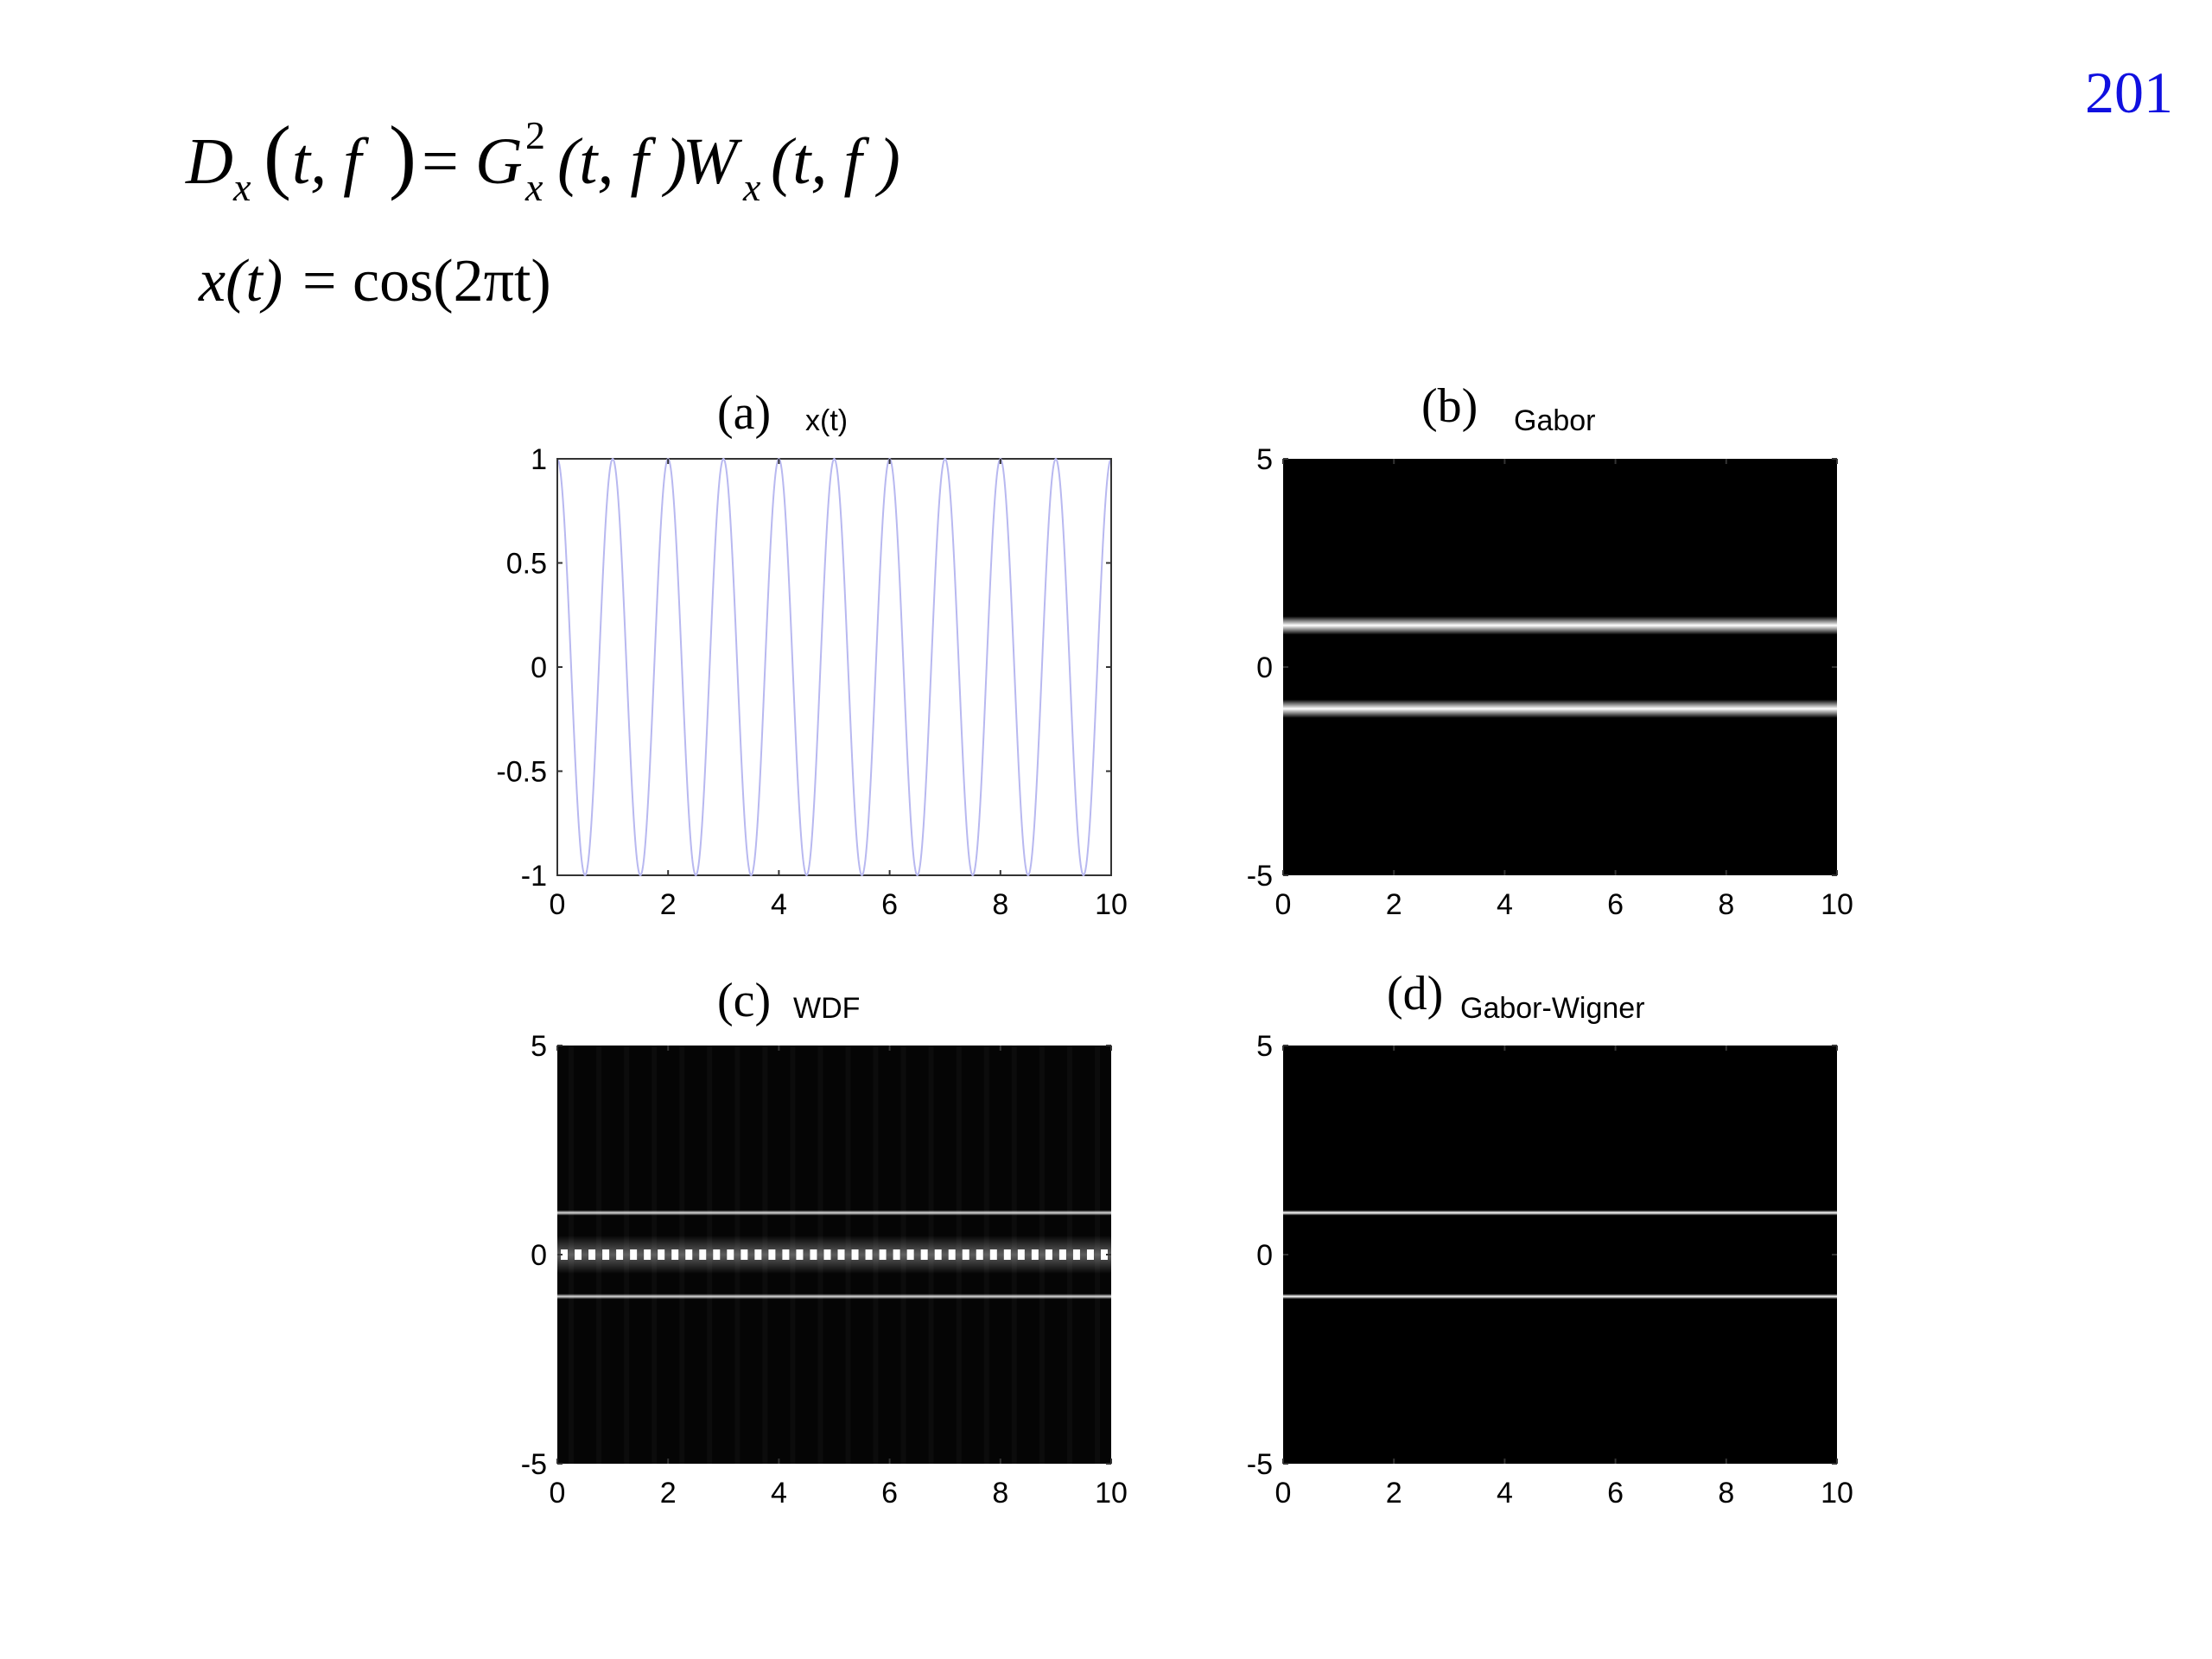 The height and width of the screenshot is (1659, 2212). What do you see at coordinates (521, 772) in the screenshot?
I see `y-tick-label: -0.5` at bounding box center [521, 772].